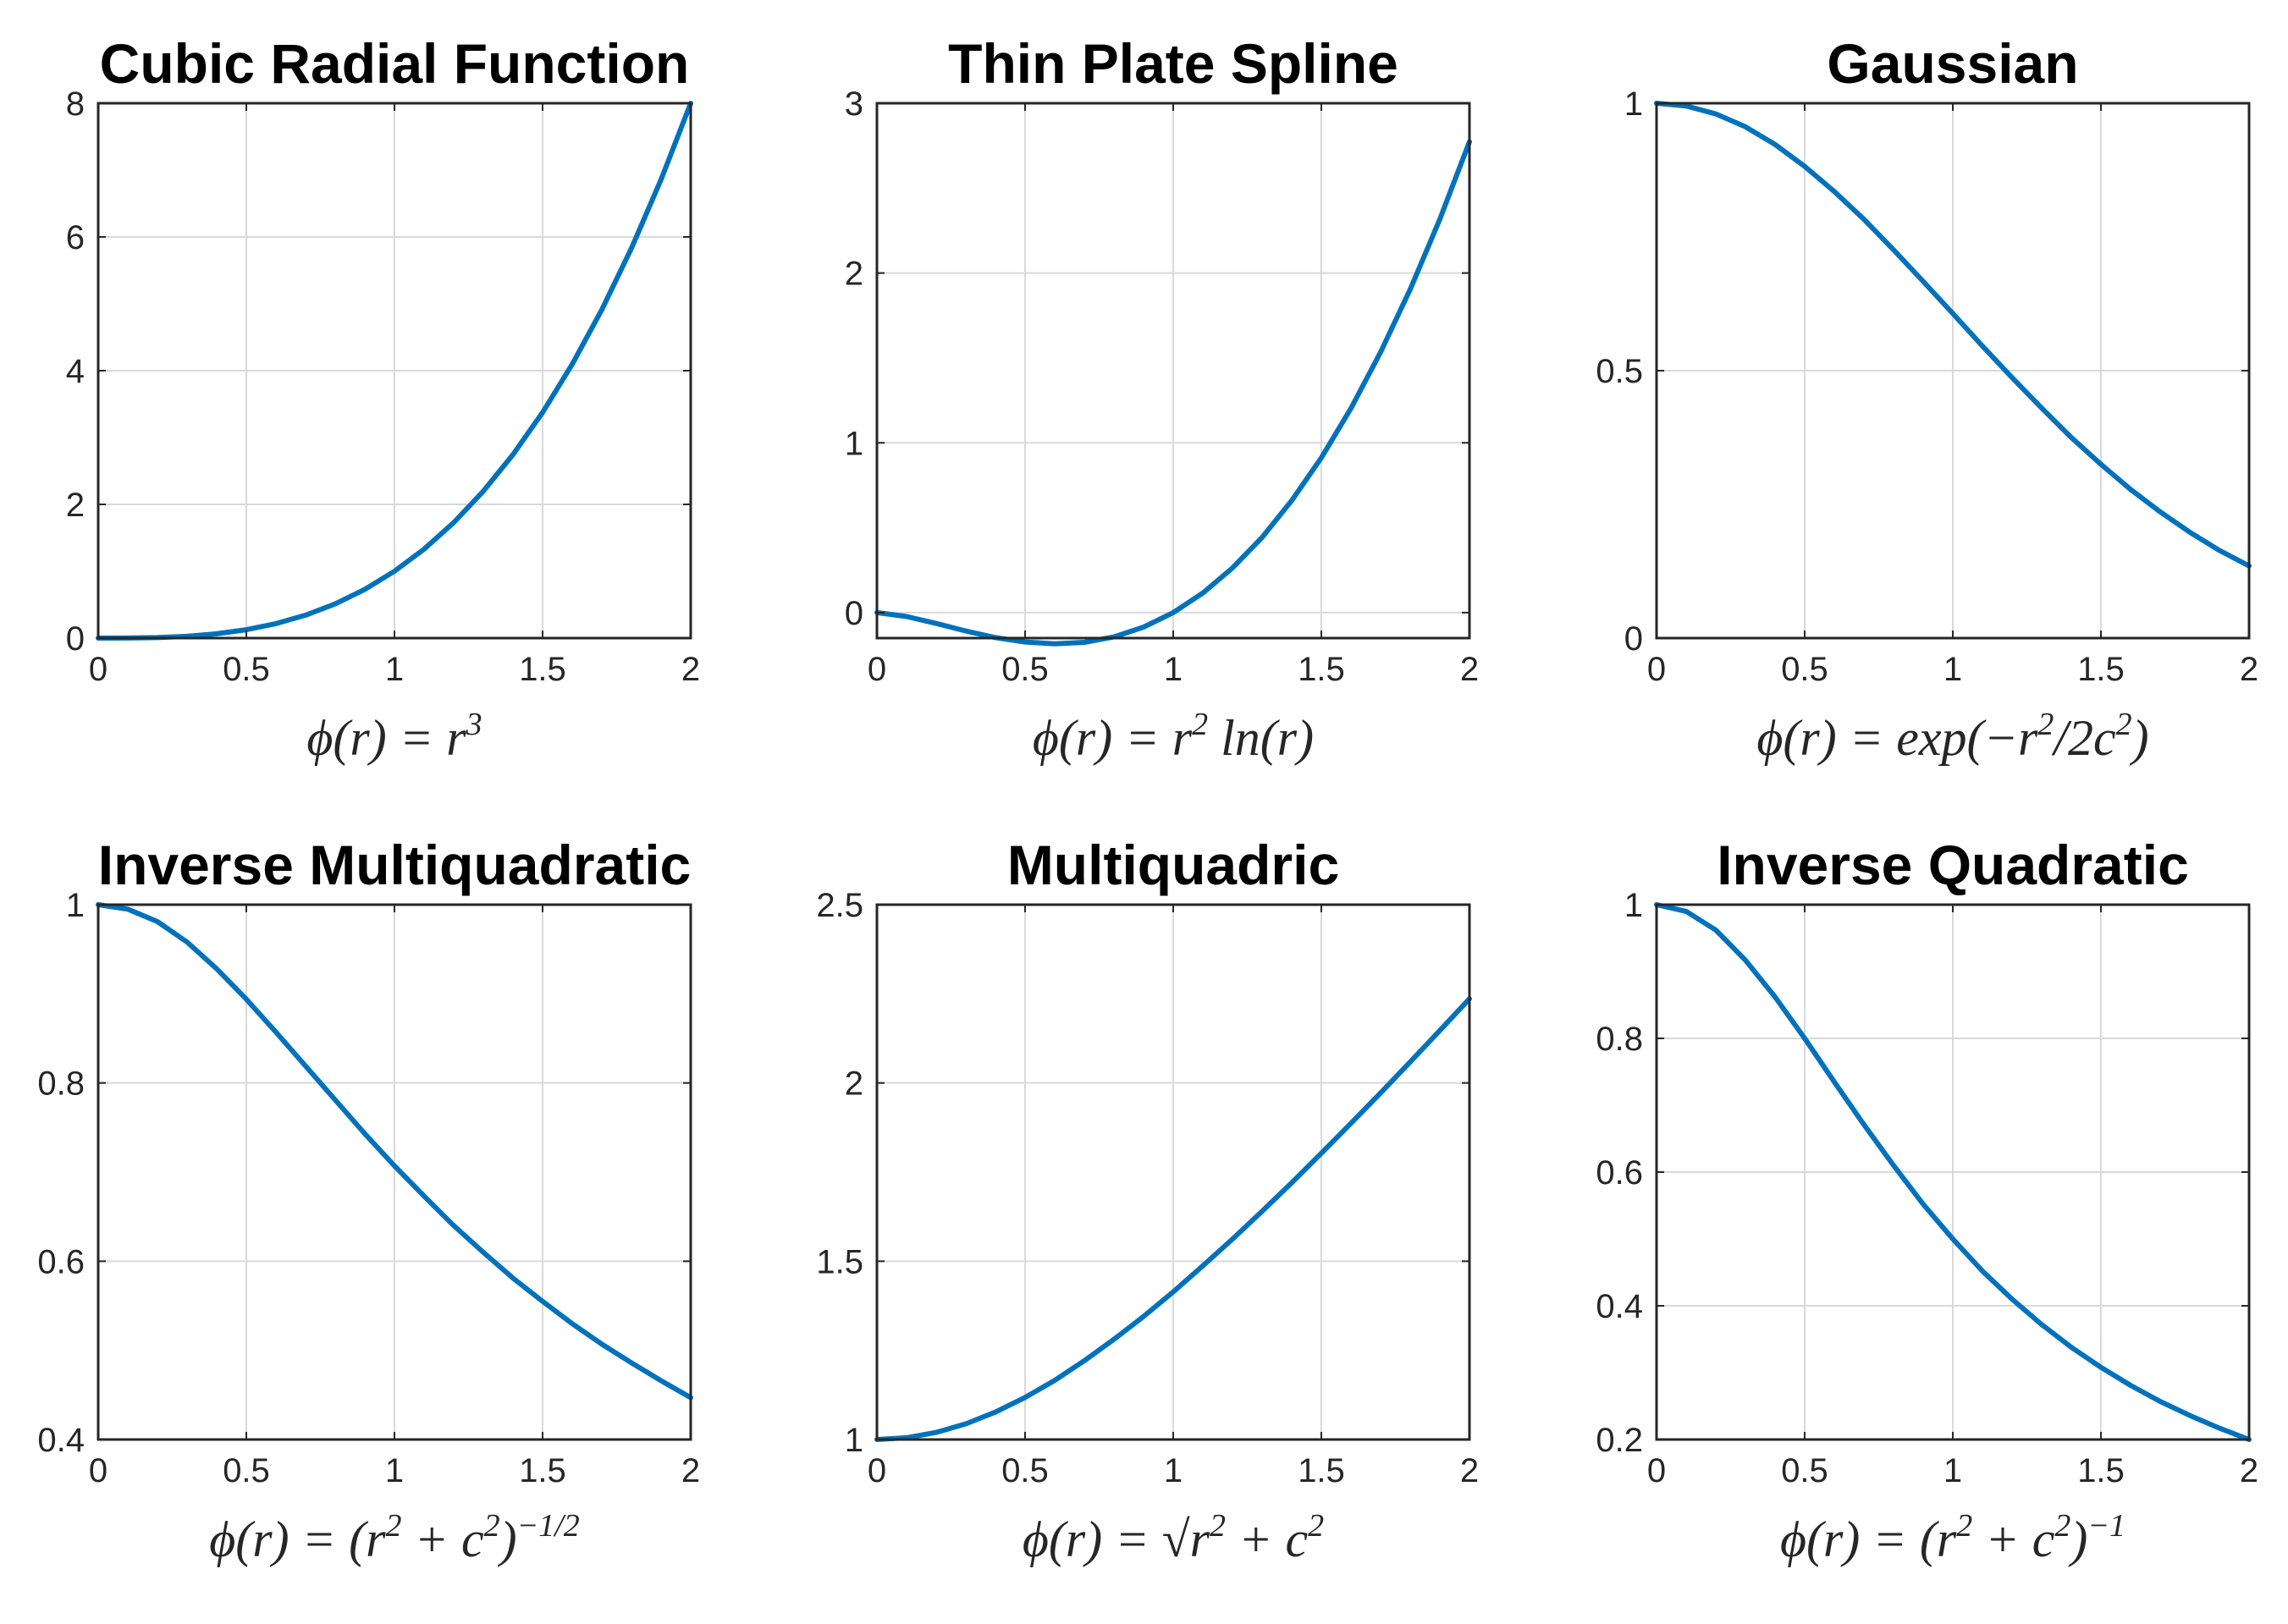 This screenshot has width=2288, height=1624. What do you see at coordinates (395, 1538) in the screenshot?
I see `x-axis-label: ϕ(r) = (r2 + c2)−1/2` at bounding box center [395, 1538].